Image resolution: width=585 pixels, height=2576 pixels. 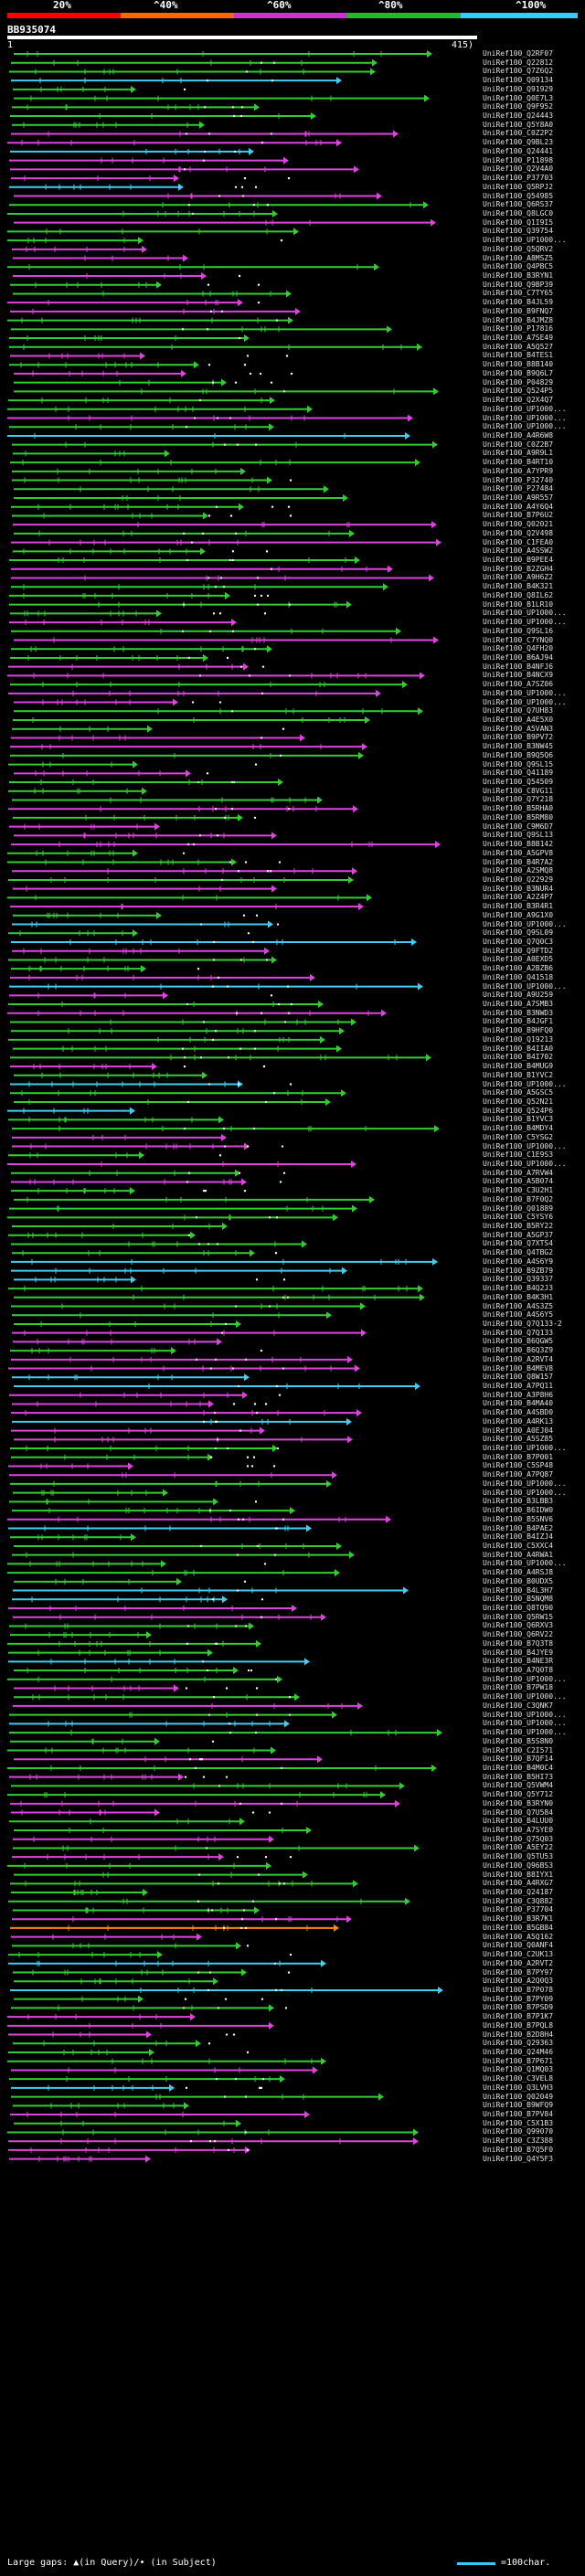 I want to click on hit-label: UniRef100_B8B140, so click(x=518, y=364).